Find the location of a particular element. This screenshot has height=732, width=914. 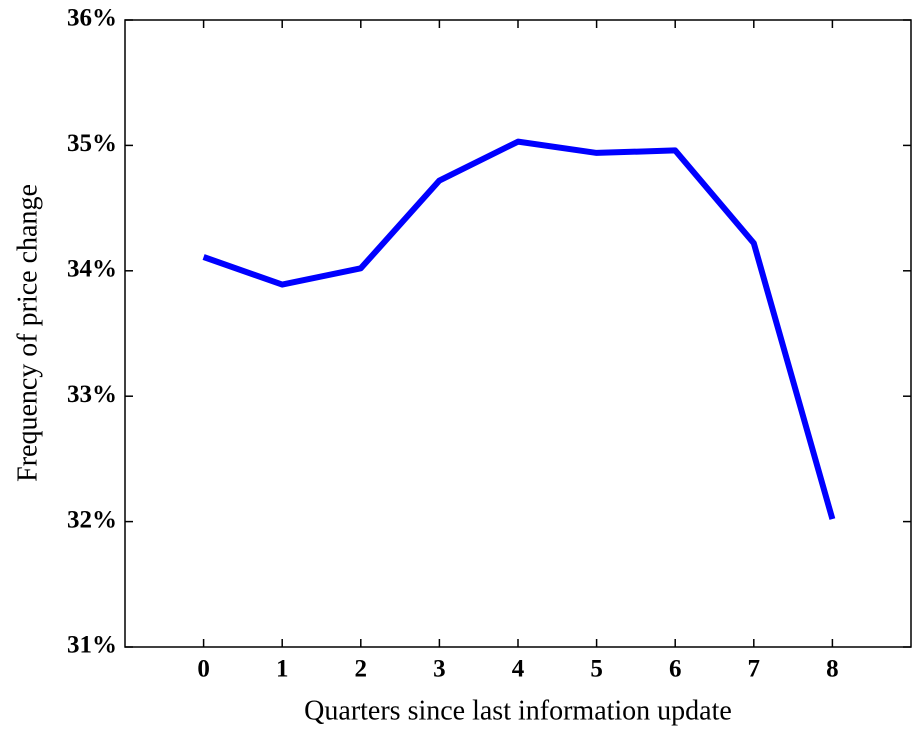

y-tick-label: 33% is located at coordinates (92, 394).